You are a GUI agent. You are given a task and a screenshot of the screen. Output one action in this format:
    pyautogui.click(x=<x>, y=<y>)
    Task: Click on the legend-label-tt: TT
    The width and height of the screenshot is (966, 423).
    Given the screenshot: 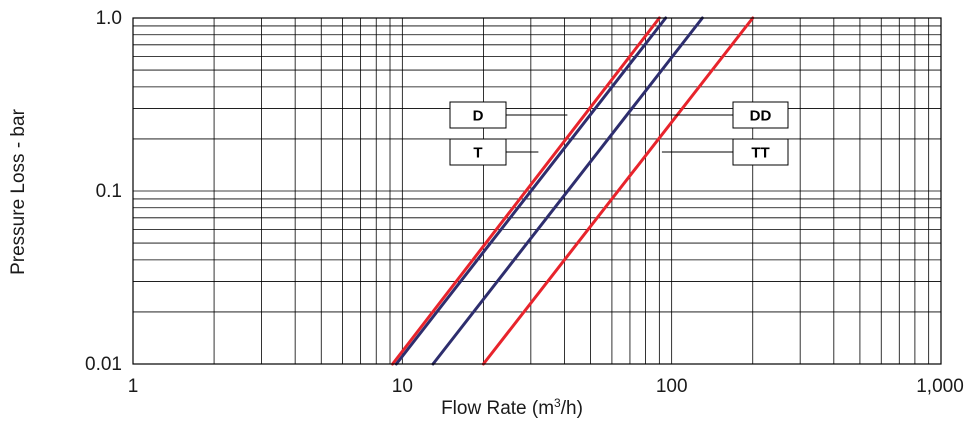 What is the action you would take?
    pyautogui.click(x=760, y=153)
    